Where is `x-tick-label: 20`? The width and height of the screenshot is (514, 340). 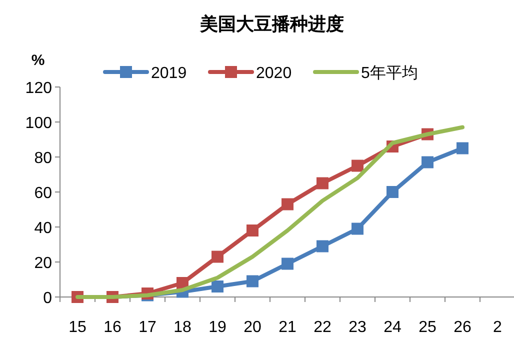
x-tick-label: 20 is located at coordinates (253, 327).